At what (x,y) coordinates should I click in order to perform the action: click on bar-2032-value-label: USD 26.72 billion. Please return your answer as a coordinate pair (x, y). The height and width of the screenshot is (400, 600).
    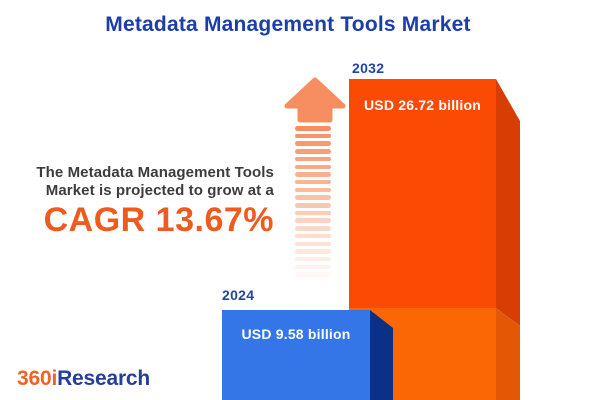
    Looking at the image, I should click on (422, 105).